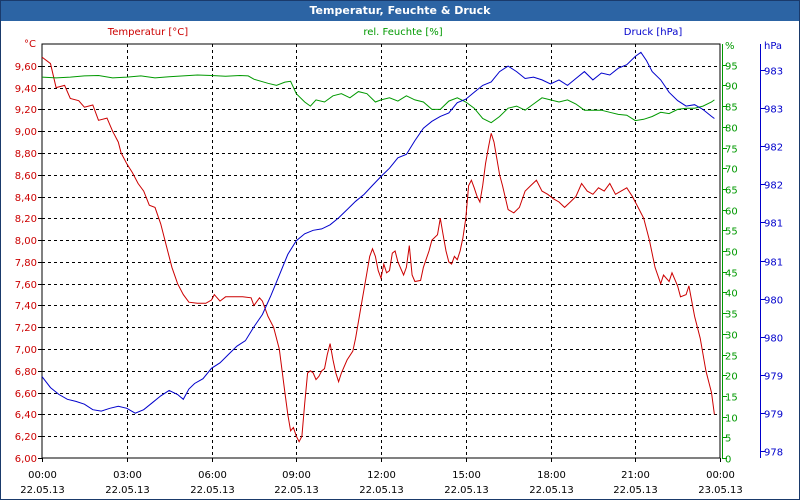 Image resolution: width=800 pixels, height=500 pixels. Describe the element at coordinates (635, 475) in the screenshot. I see `x-tick-time: 21:00` at that location.